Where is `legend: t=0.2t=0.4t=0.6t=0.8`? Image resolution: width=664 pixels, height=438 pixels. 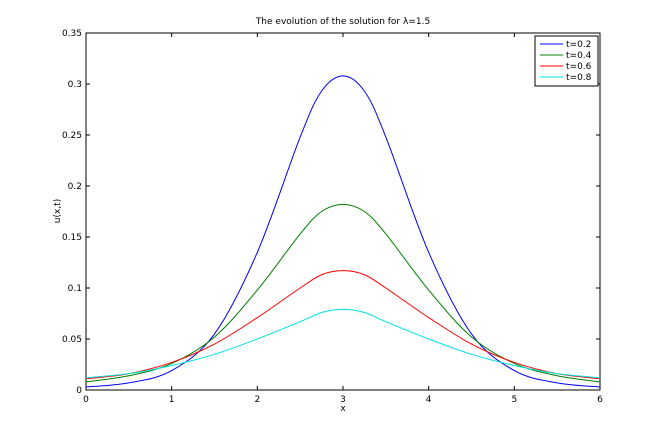
legend: t=0.2t=0.4t=0.6t=0.8 is located at coordinates (566, 61).